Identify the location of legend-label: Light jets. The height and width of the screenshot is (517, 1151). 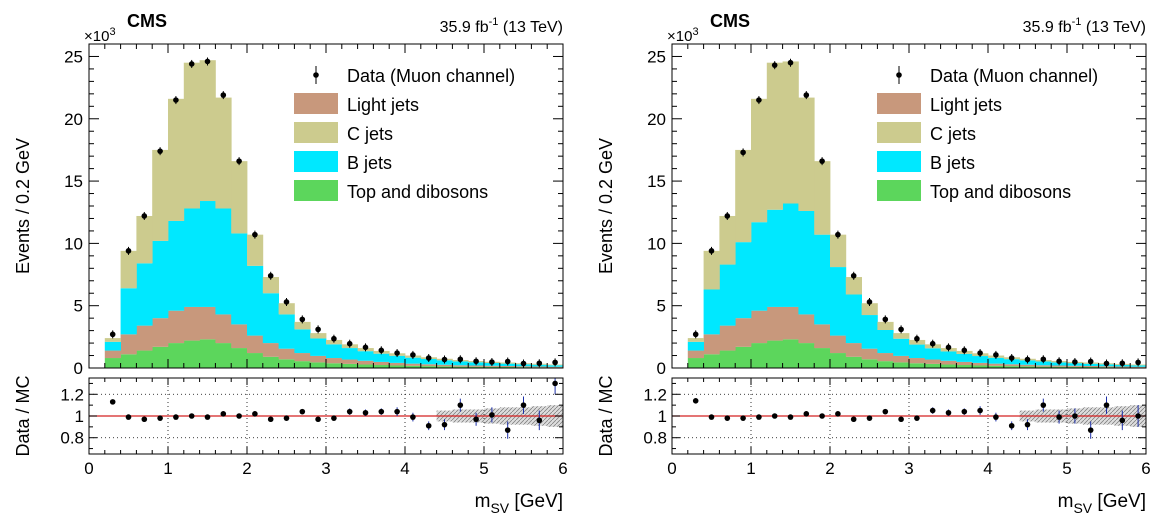
(966, 105).